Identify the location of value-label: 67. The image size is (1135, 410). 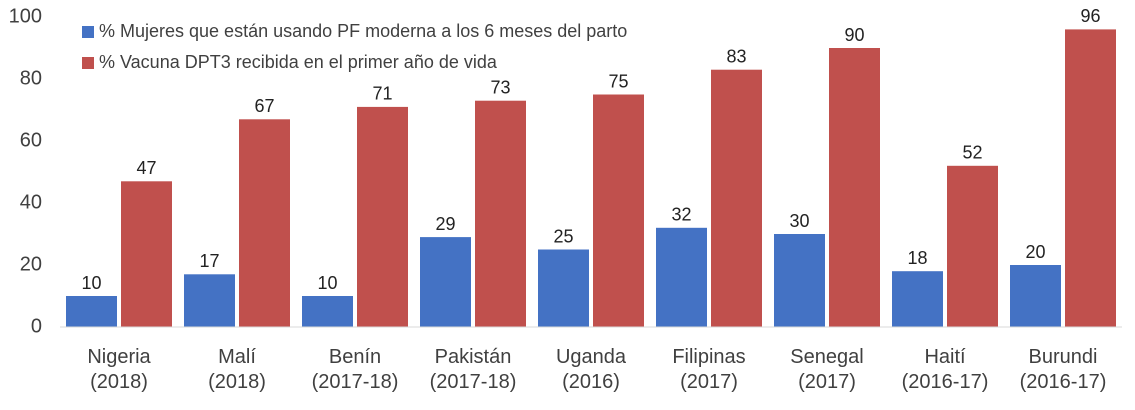
(264, 106).